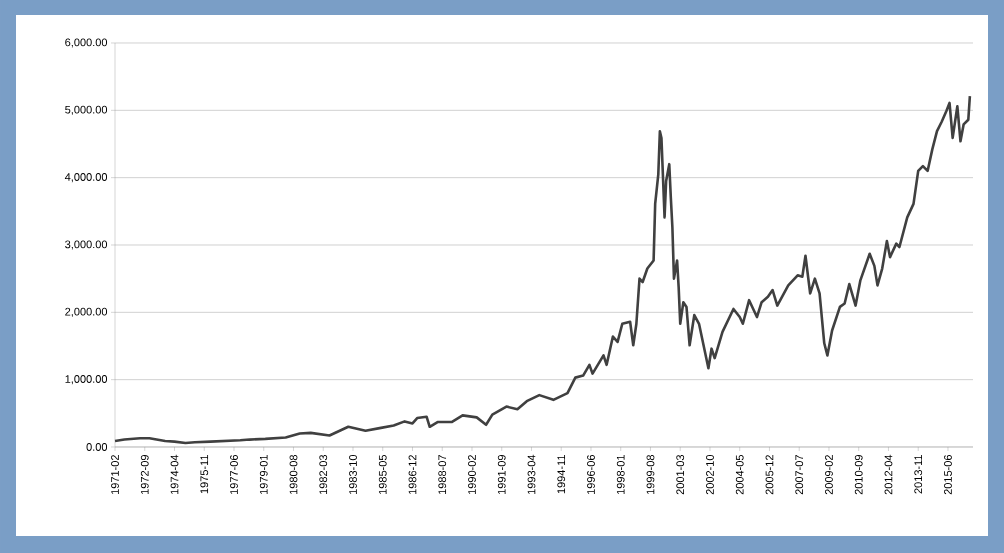 The width and height of the screenshot is (1004, 553). Describe the element at coordinates (829, 475) in the screenshot. I see `x-tick-label: 2009-02` at that location.